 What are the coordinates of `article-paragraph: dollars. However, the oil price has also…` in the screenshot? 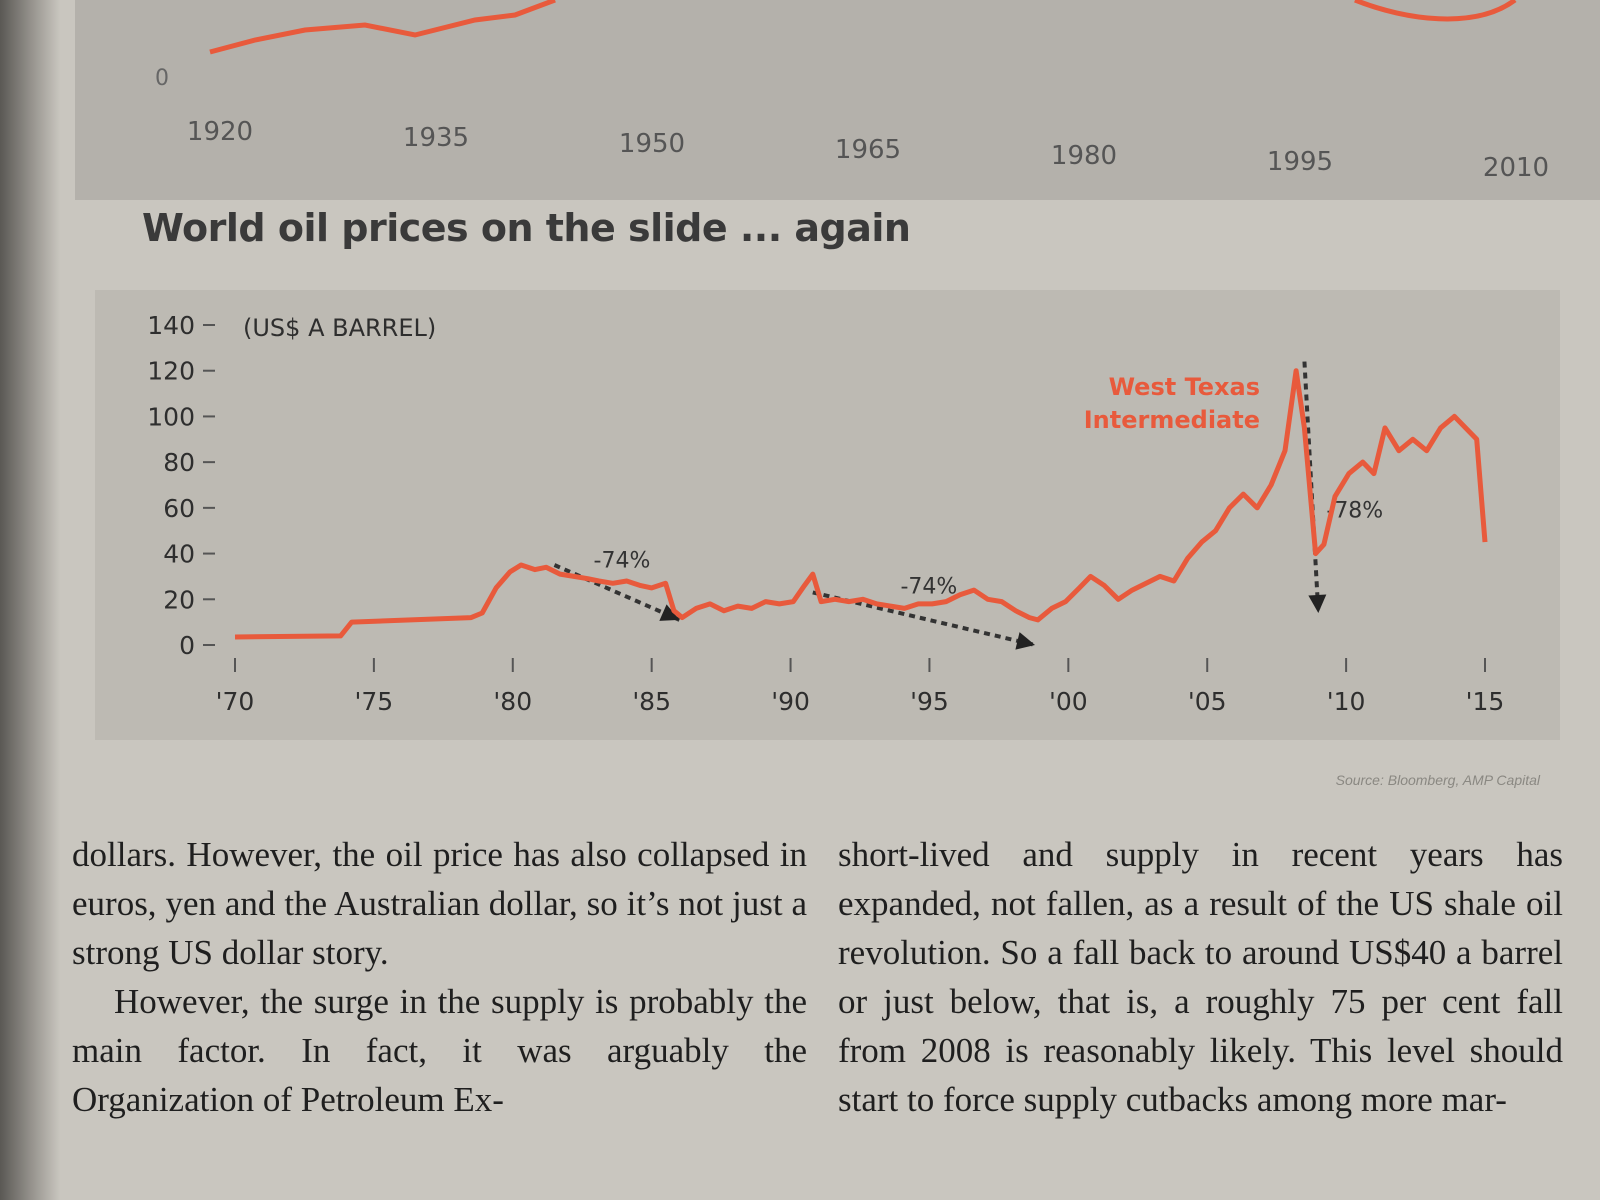 It's located at (439, 903).